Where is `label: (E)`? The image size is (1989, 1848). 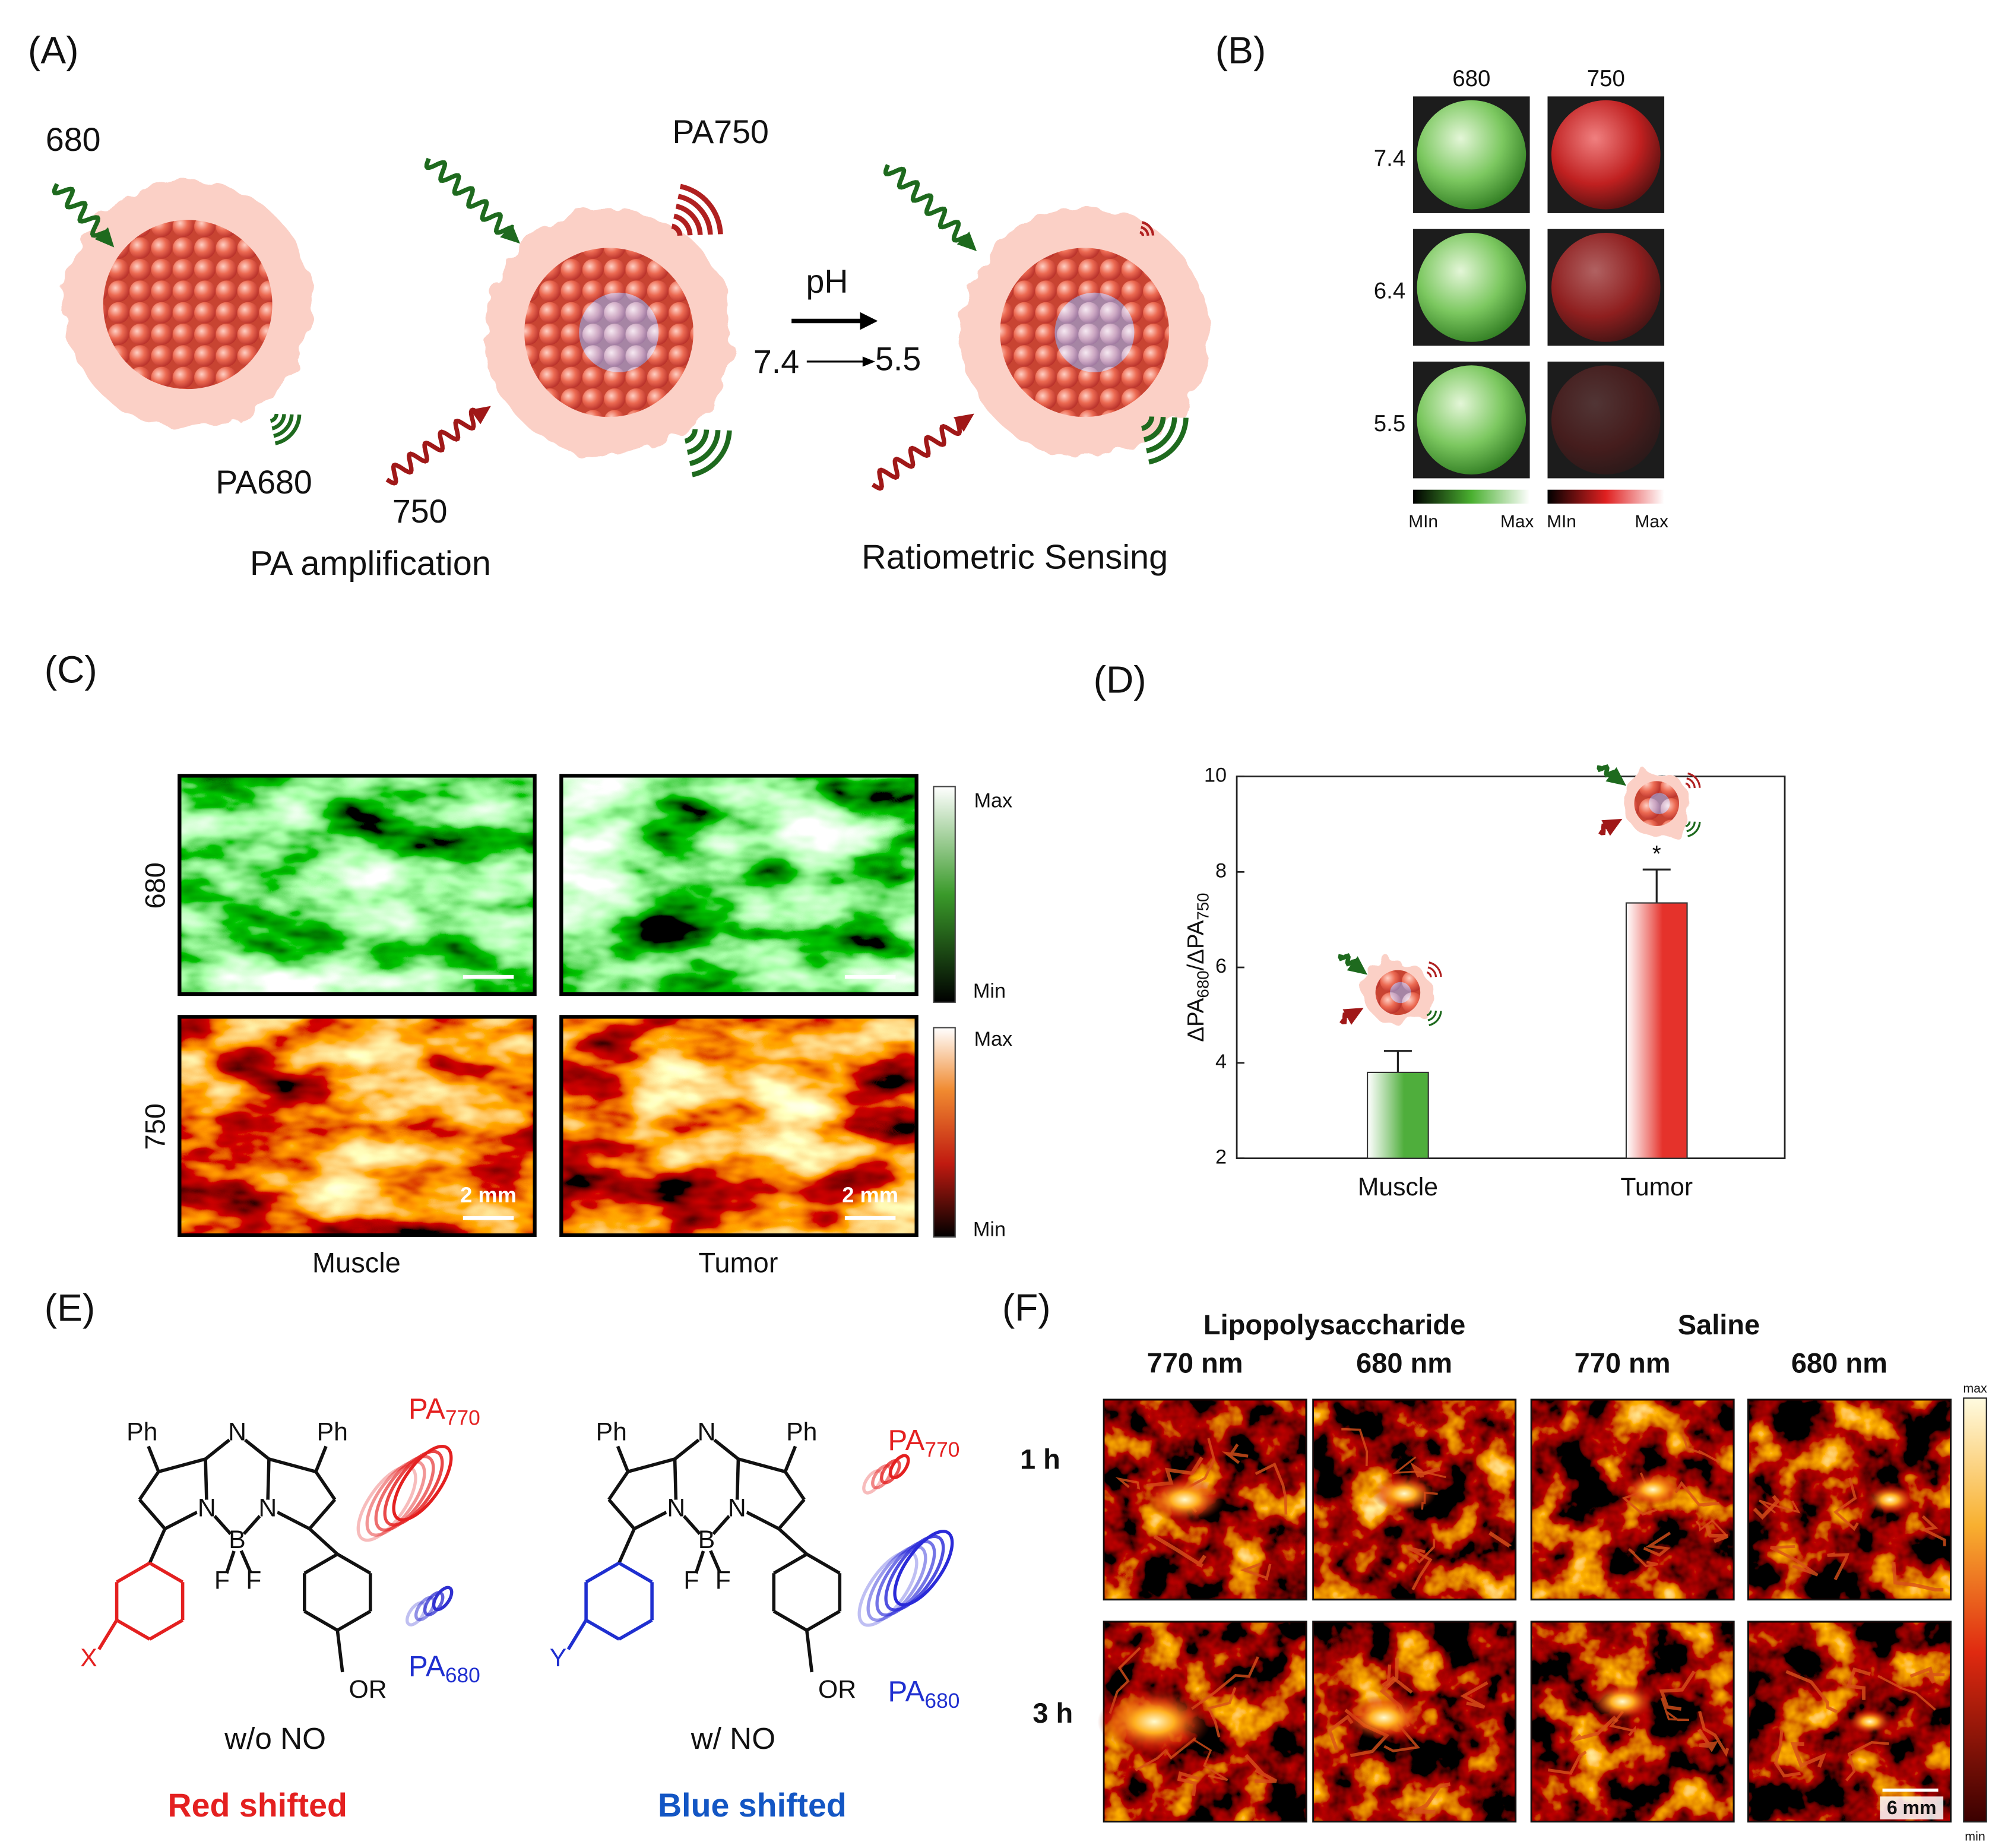 label: (E) is located at coordinates (70, 1307).